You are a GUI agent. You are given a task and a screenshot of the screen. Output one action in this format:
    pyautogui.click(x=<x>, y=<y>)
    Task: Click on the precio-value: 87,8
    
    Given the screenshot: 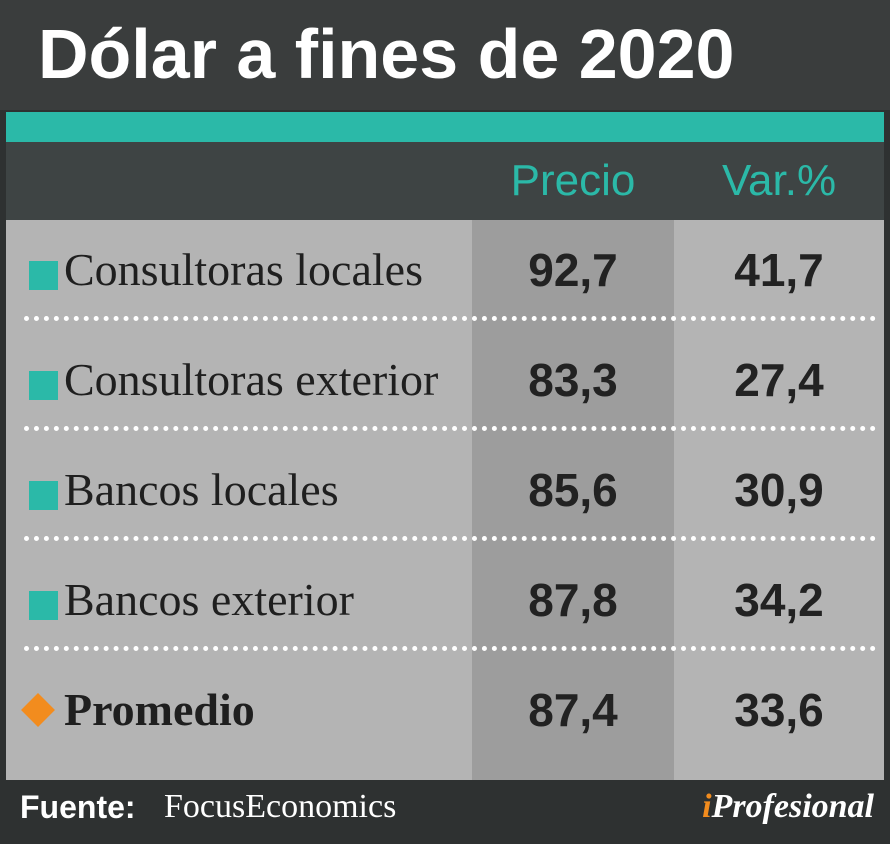 What is the action you would take?
    pyautogui.click(x=573, y=600)
    